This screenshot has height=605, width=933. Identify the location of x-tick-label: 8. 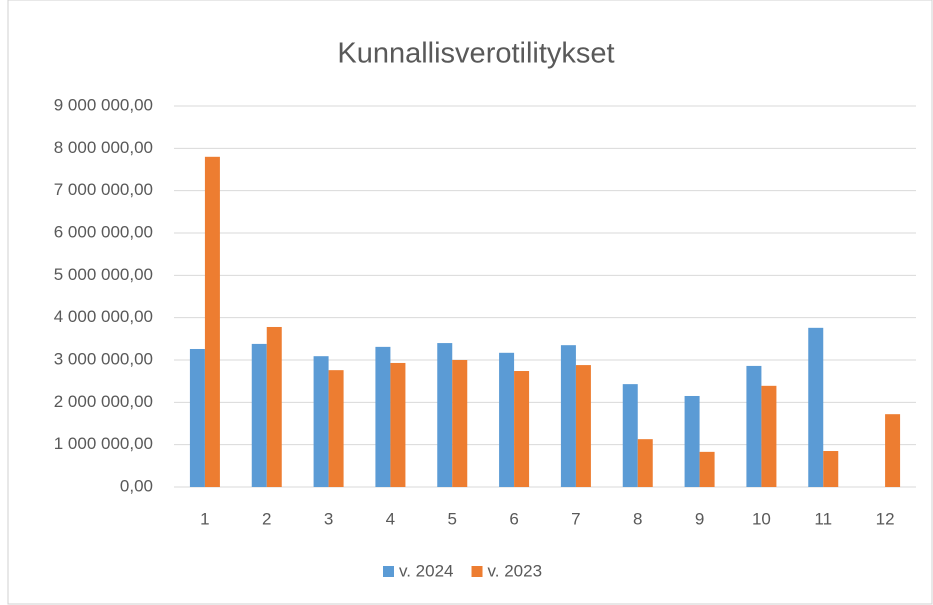
(637, 518).